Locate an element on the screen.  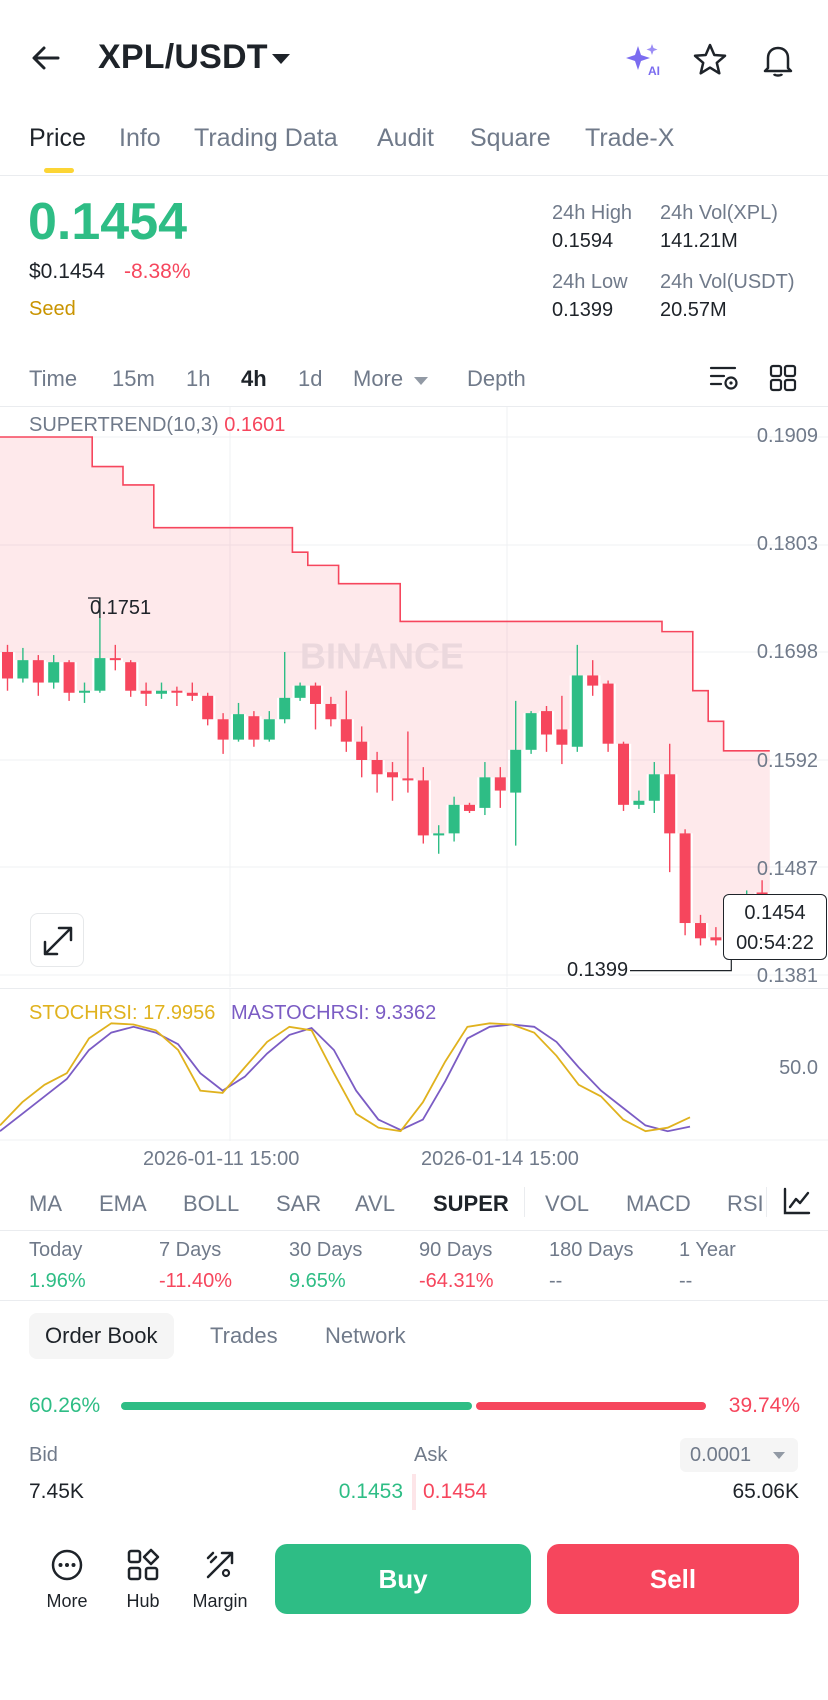
low-marker-label: 0.1399 is located at coordinates (598, 970).